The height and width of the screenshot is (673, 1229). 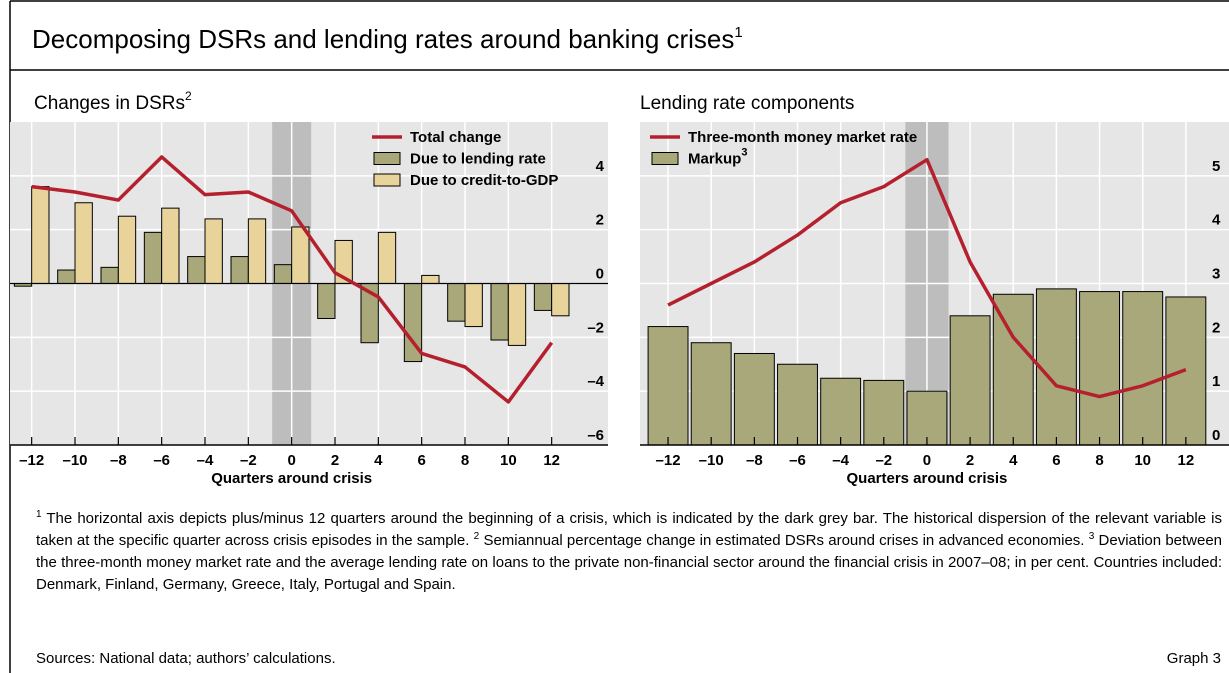 I want to click on graph-label: Graph 3, so click(x=1193, y=658).